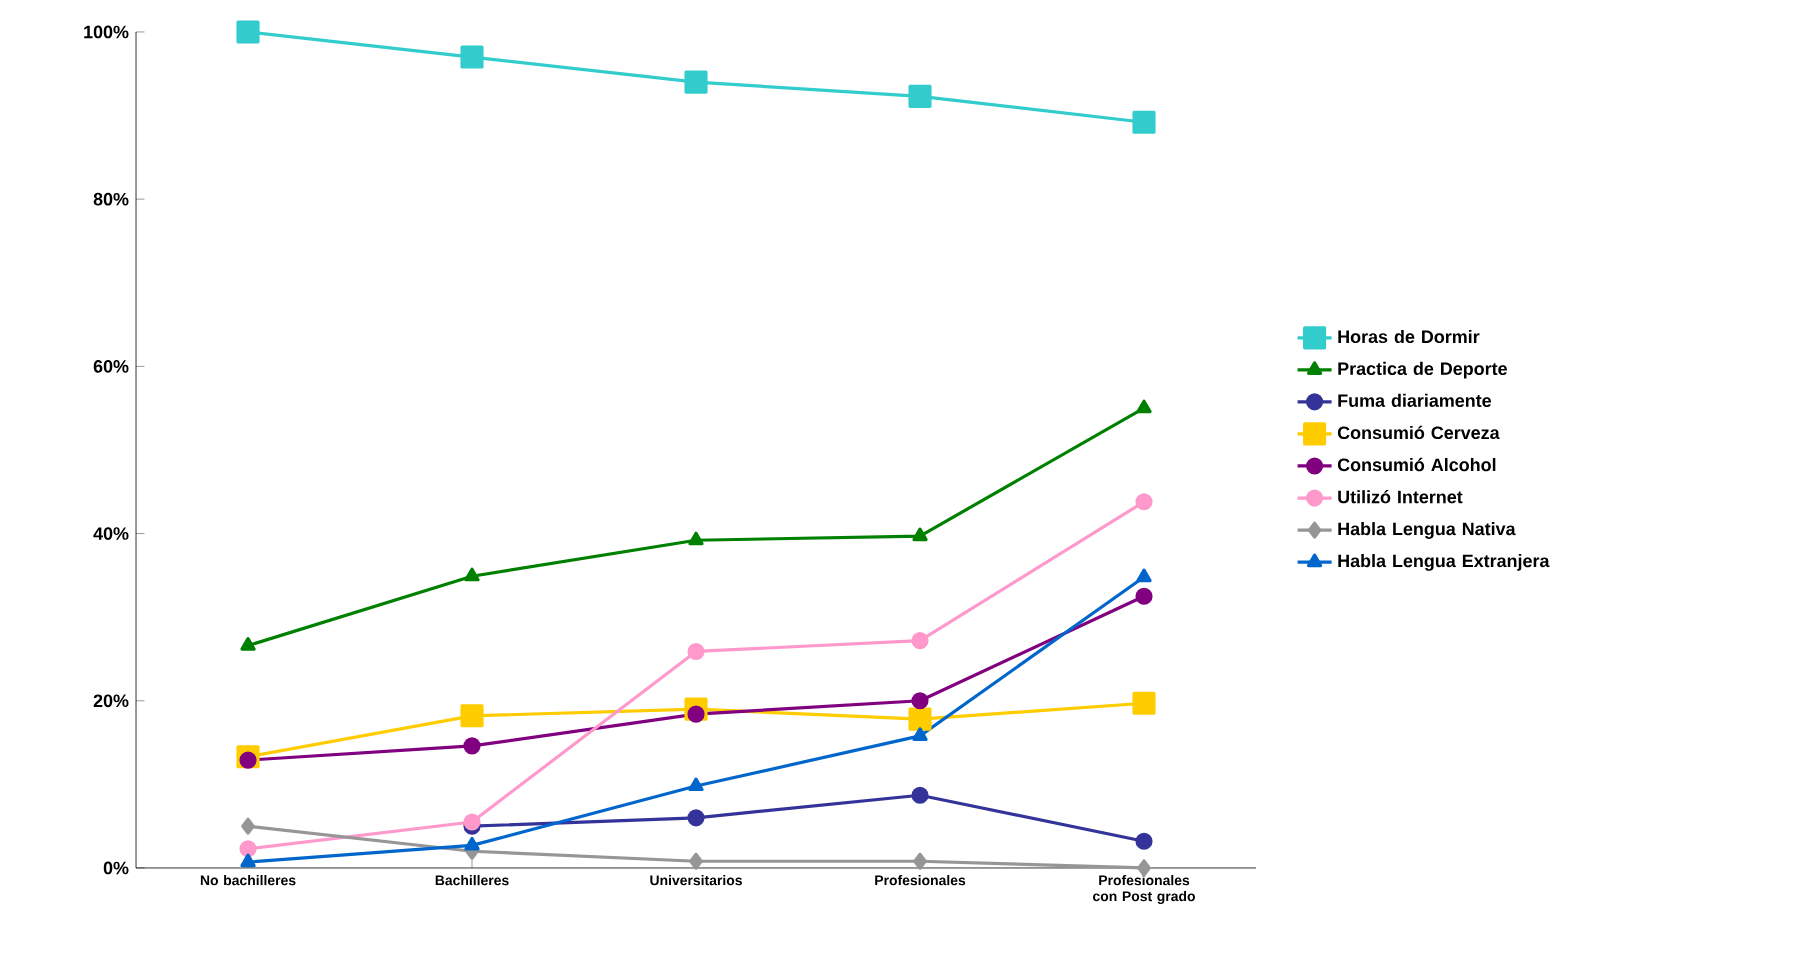 The width and height of the screenshot is (1818, 960). Describe the element at coordinates (1418, 432) in the screenshot. I see `legend-label: Consumió Cerveza` at that location.